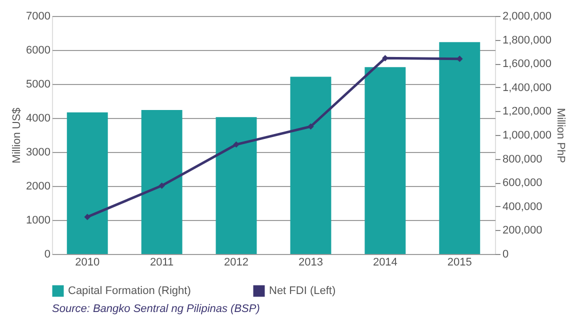 The height and width of the screenshot is (320, 576). What do you see at coordinates (38, 220) in the screenshot?
I see `y-tick-label: 1000` at bounding box center [38, 220].